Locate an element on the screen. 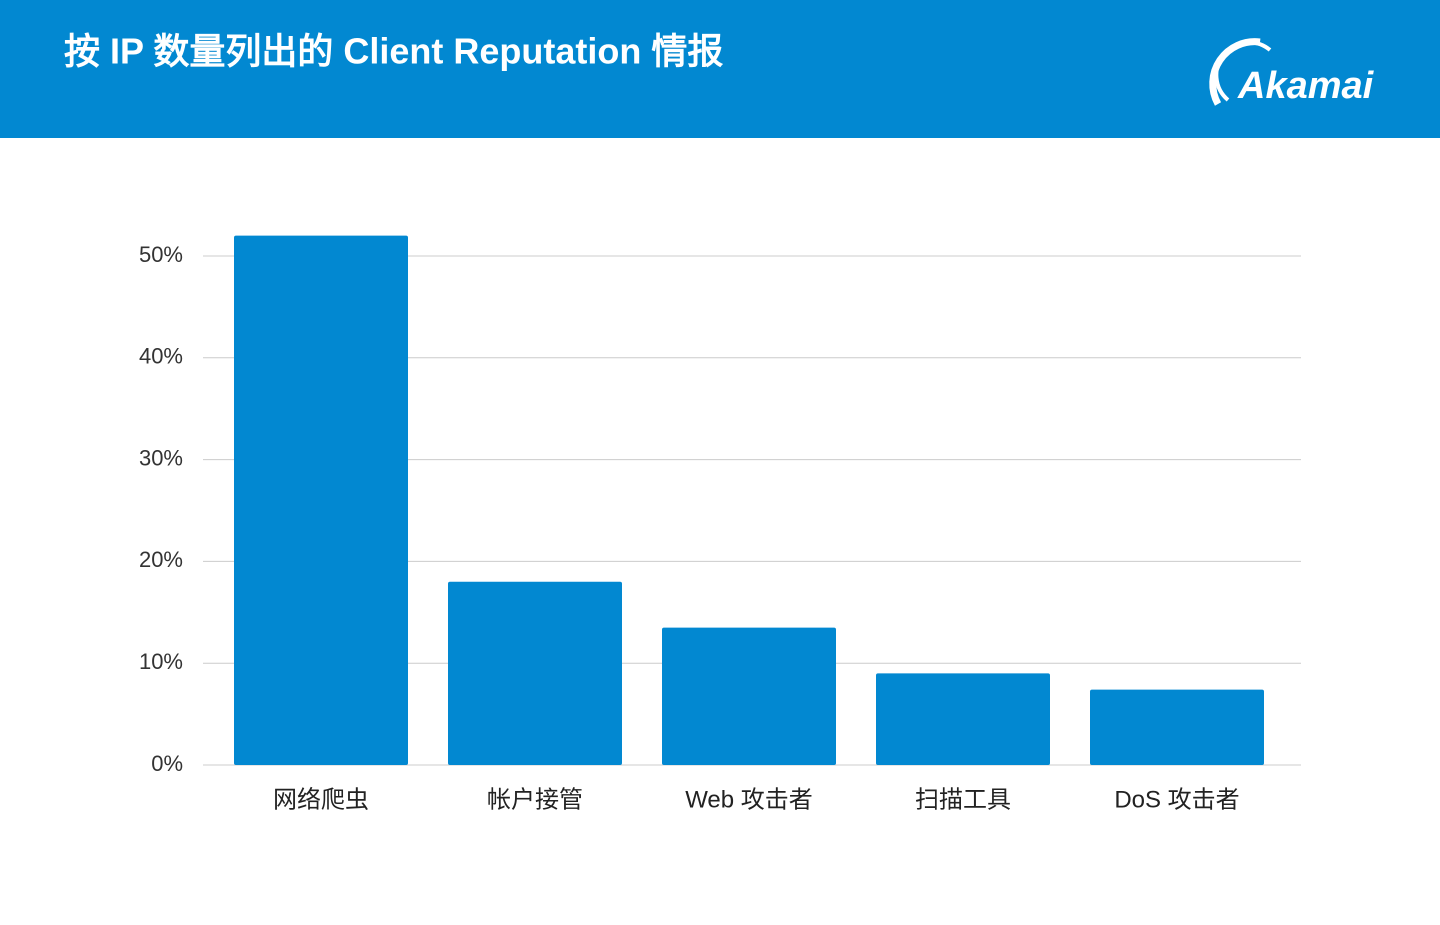 The height and width of the screenshot is (925, 1440). y-tick-label: 40% is located at coordinates (161, 356).